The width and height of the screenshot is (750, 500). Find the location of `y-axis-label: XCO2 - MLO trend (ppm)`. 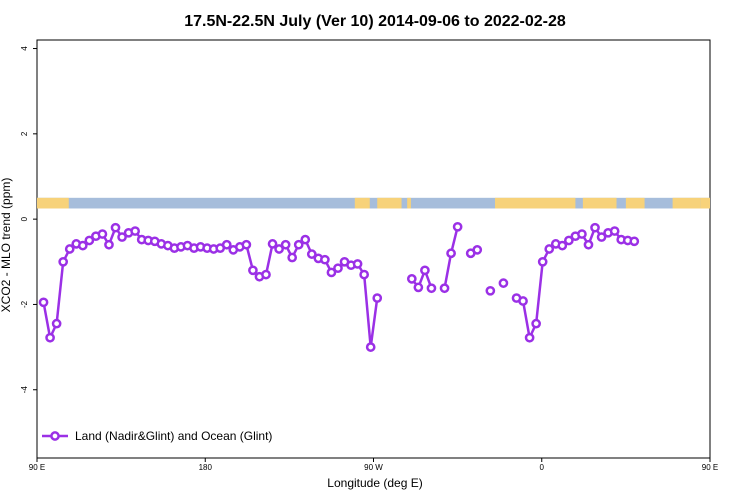

y-axis-label: XCO2 - MLO trend (ppm) is located at coordinates (6, 245).